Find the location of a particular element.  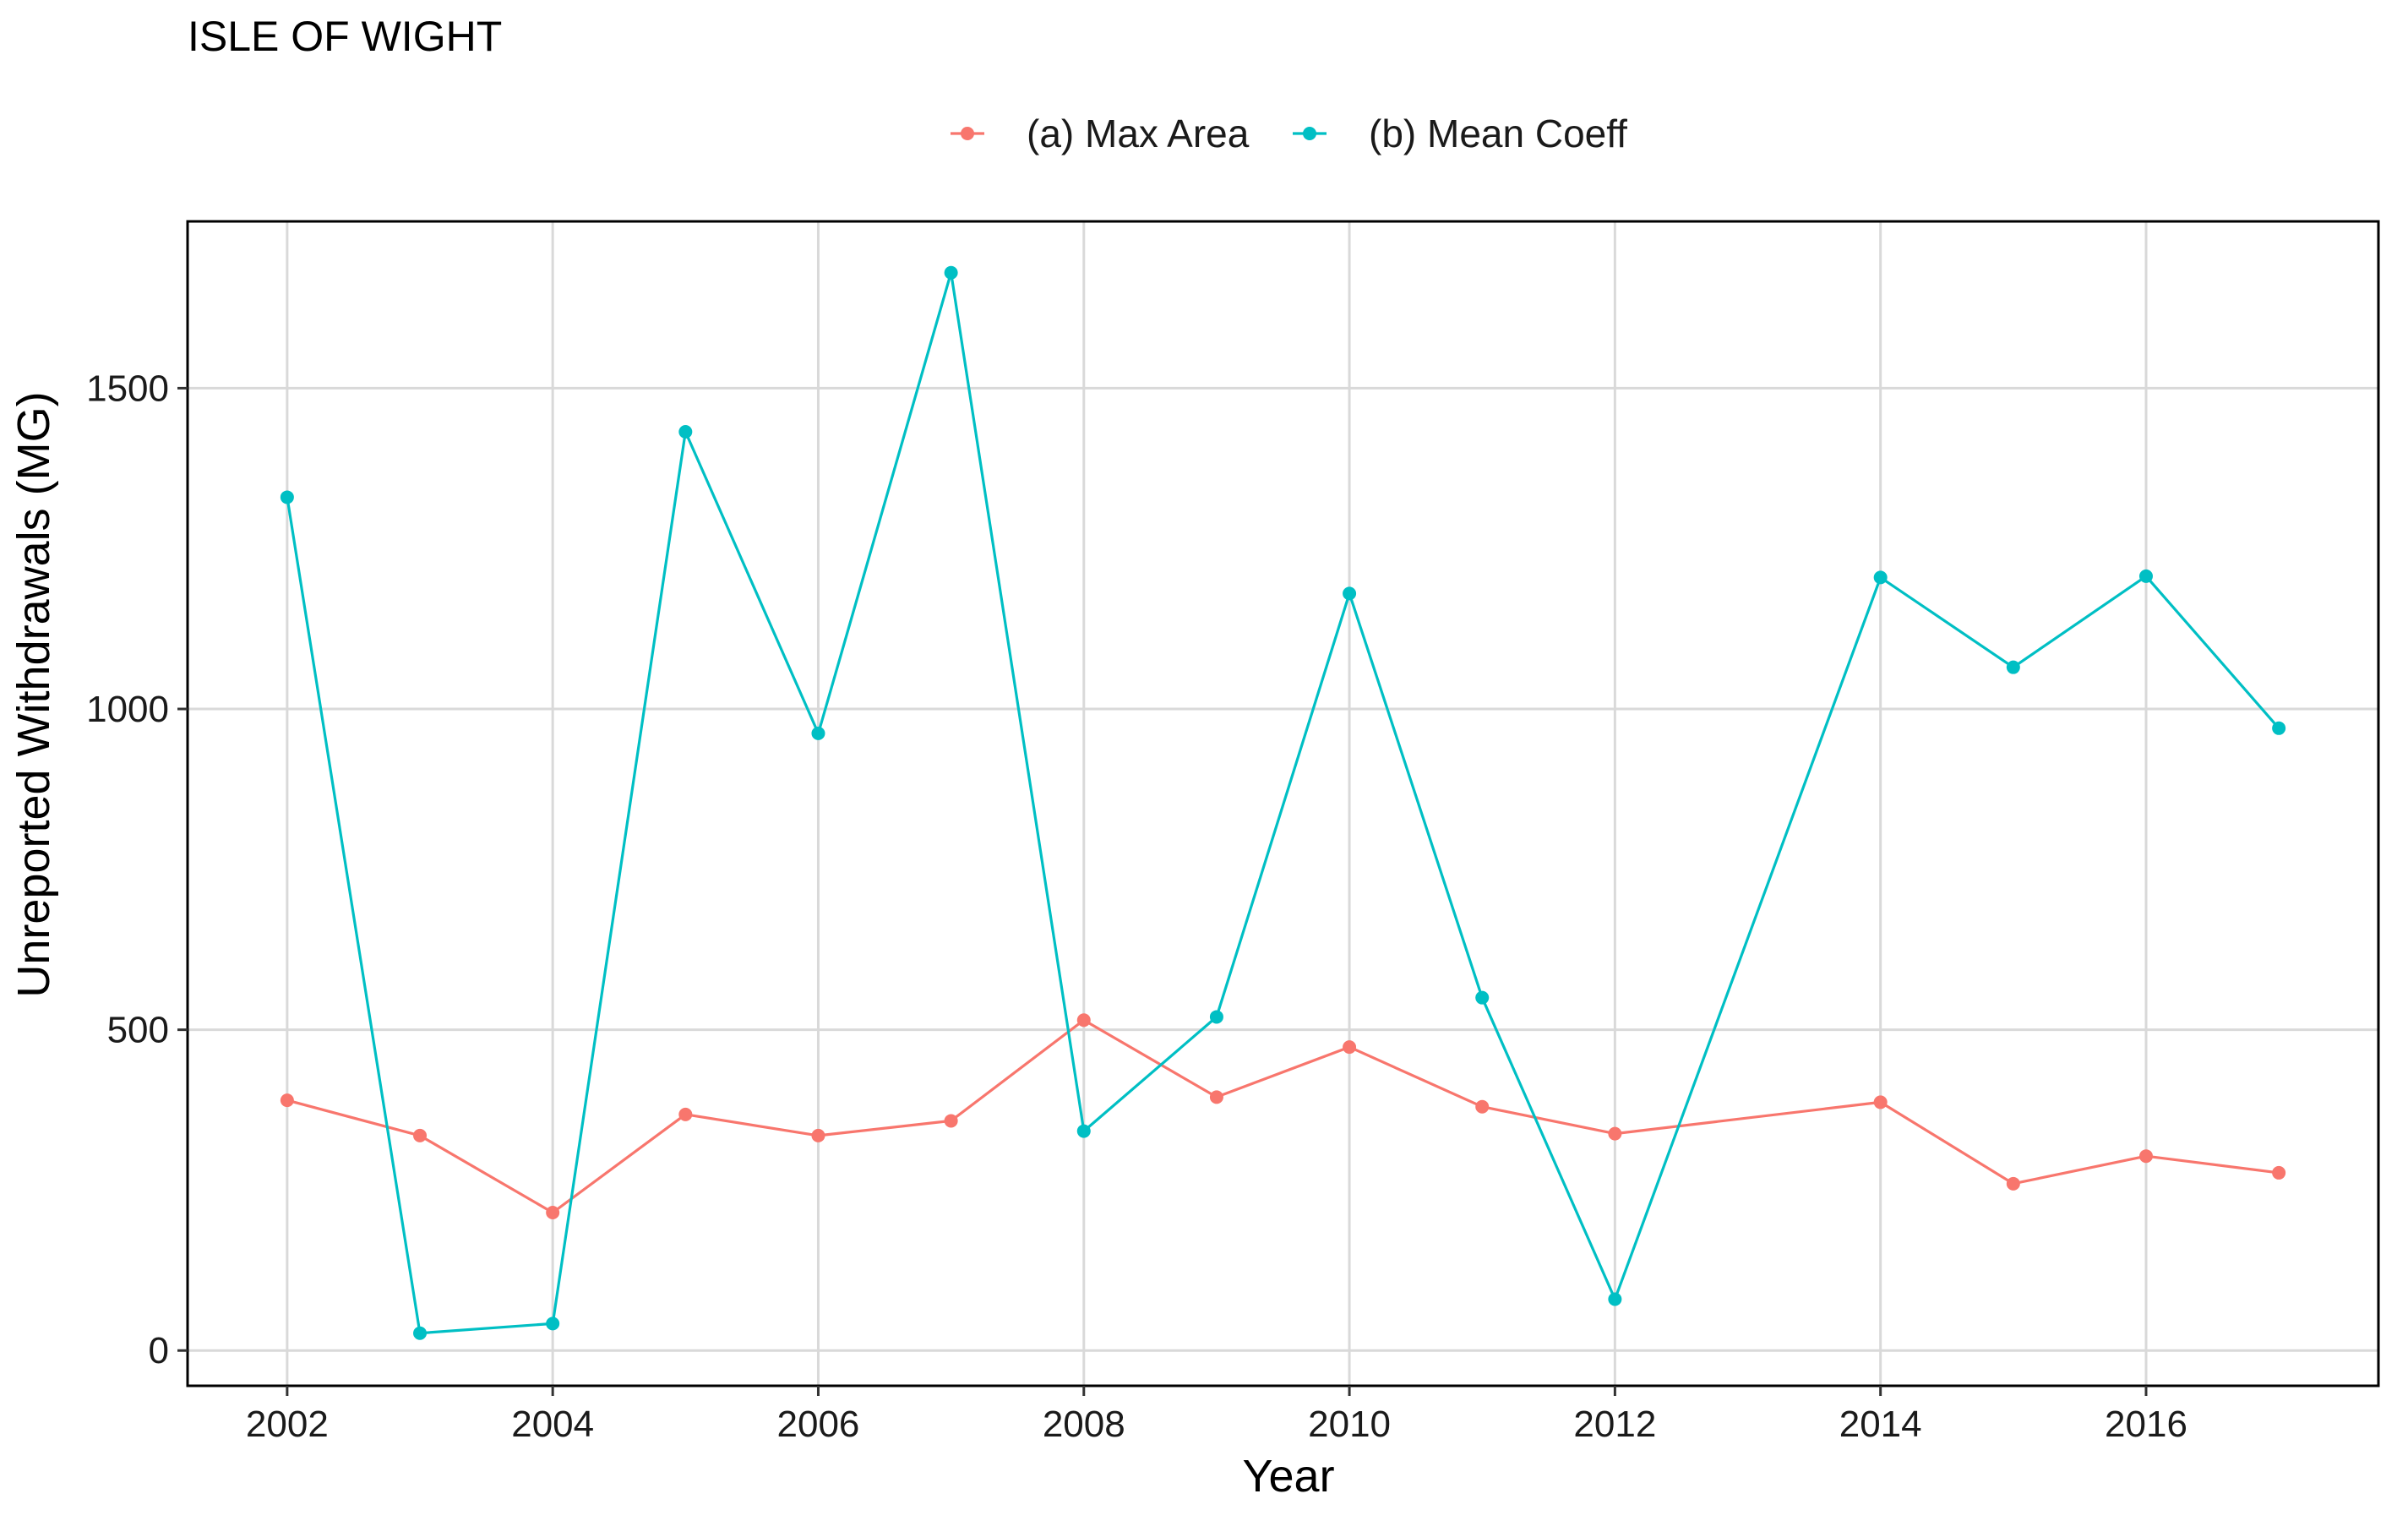

chart-title: ISLE OF WIGHT is located at coordinates (345, 36).